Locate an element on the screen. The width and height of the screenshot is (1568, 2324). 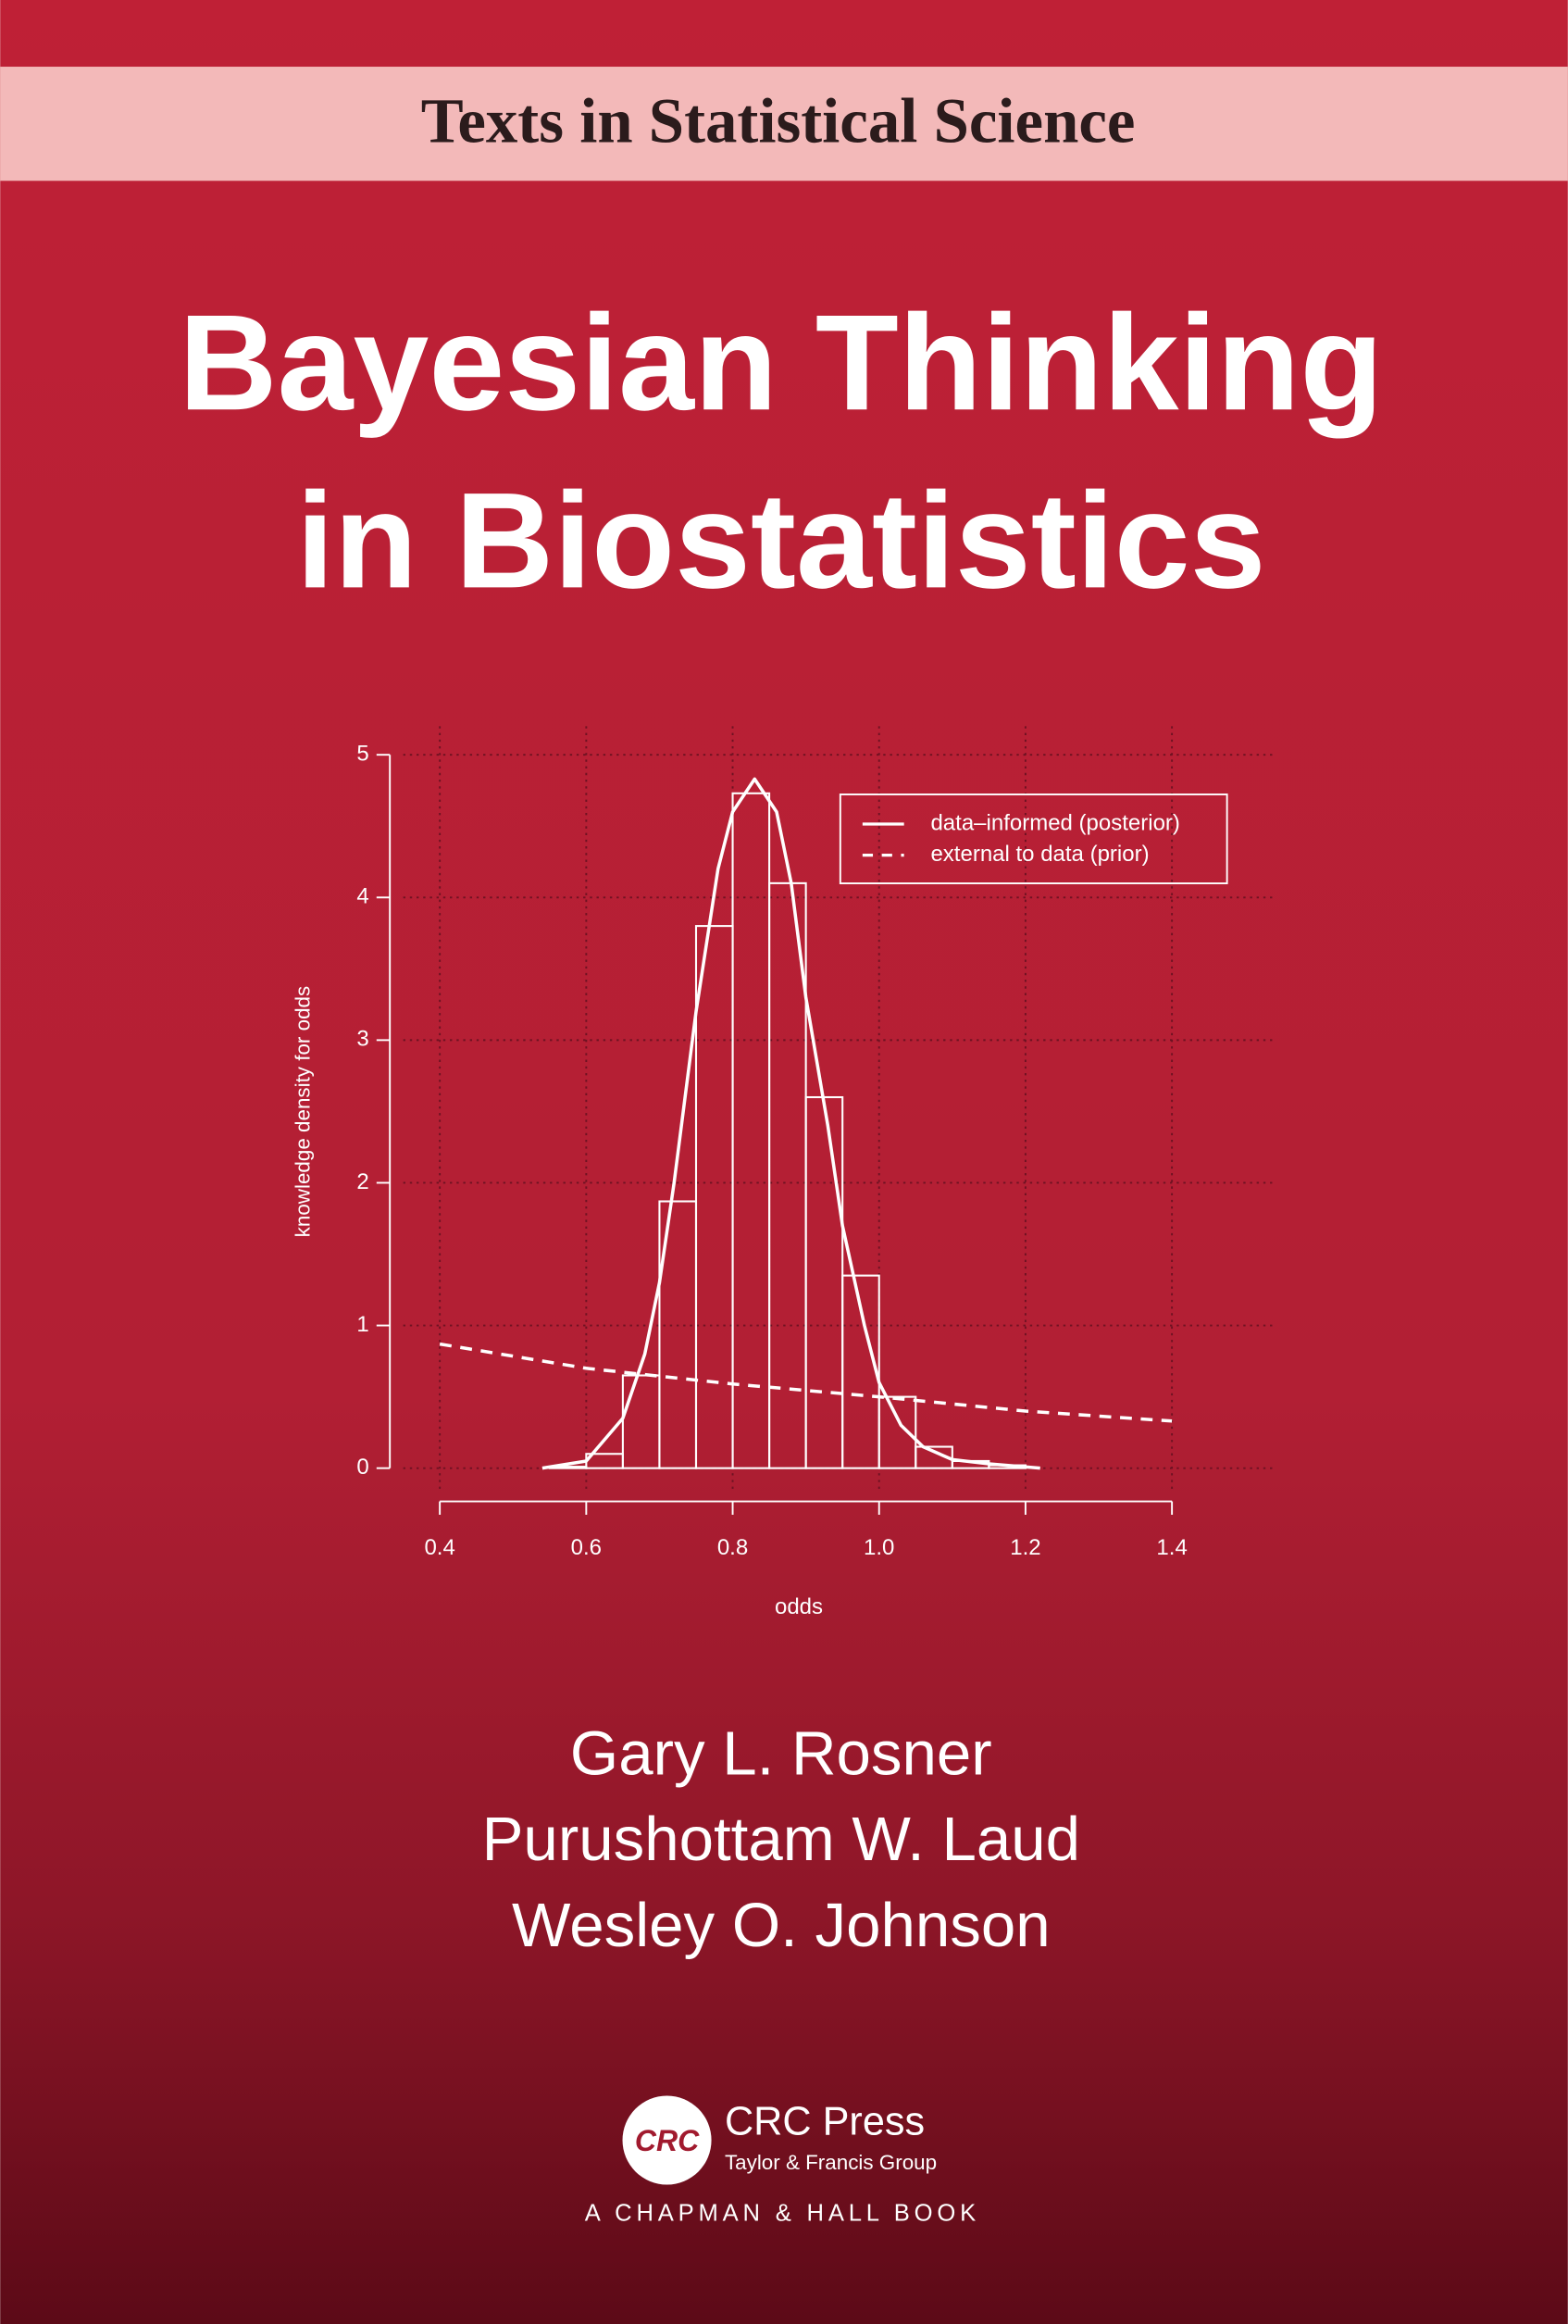
author: Purushottam W. Laud is located at coordinates (781, 1839).